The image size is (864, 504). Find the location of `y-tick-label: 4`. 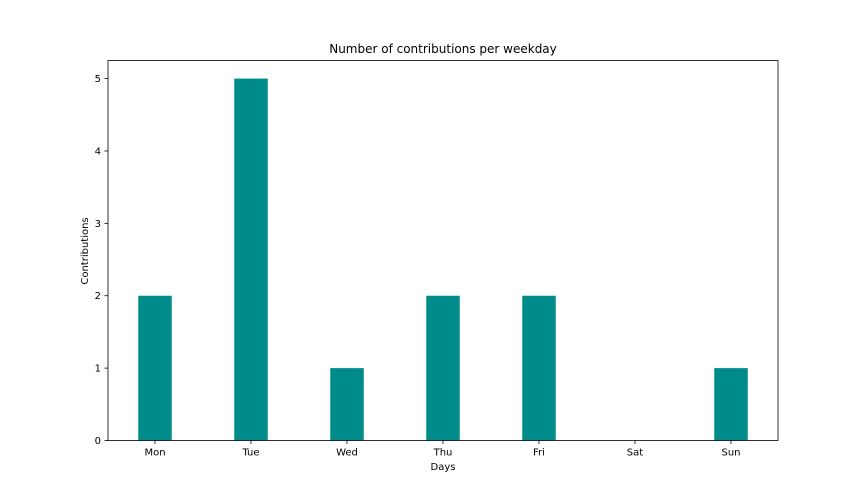

y-tick-label: 4 is located at coordinates (98, 151).